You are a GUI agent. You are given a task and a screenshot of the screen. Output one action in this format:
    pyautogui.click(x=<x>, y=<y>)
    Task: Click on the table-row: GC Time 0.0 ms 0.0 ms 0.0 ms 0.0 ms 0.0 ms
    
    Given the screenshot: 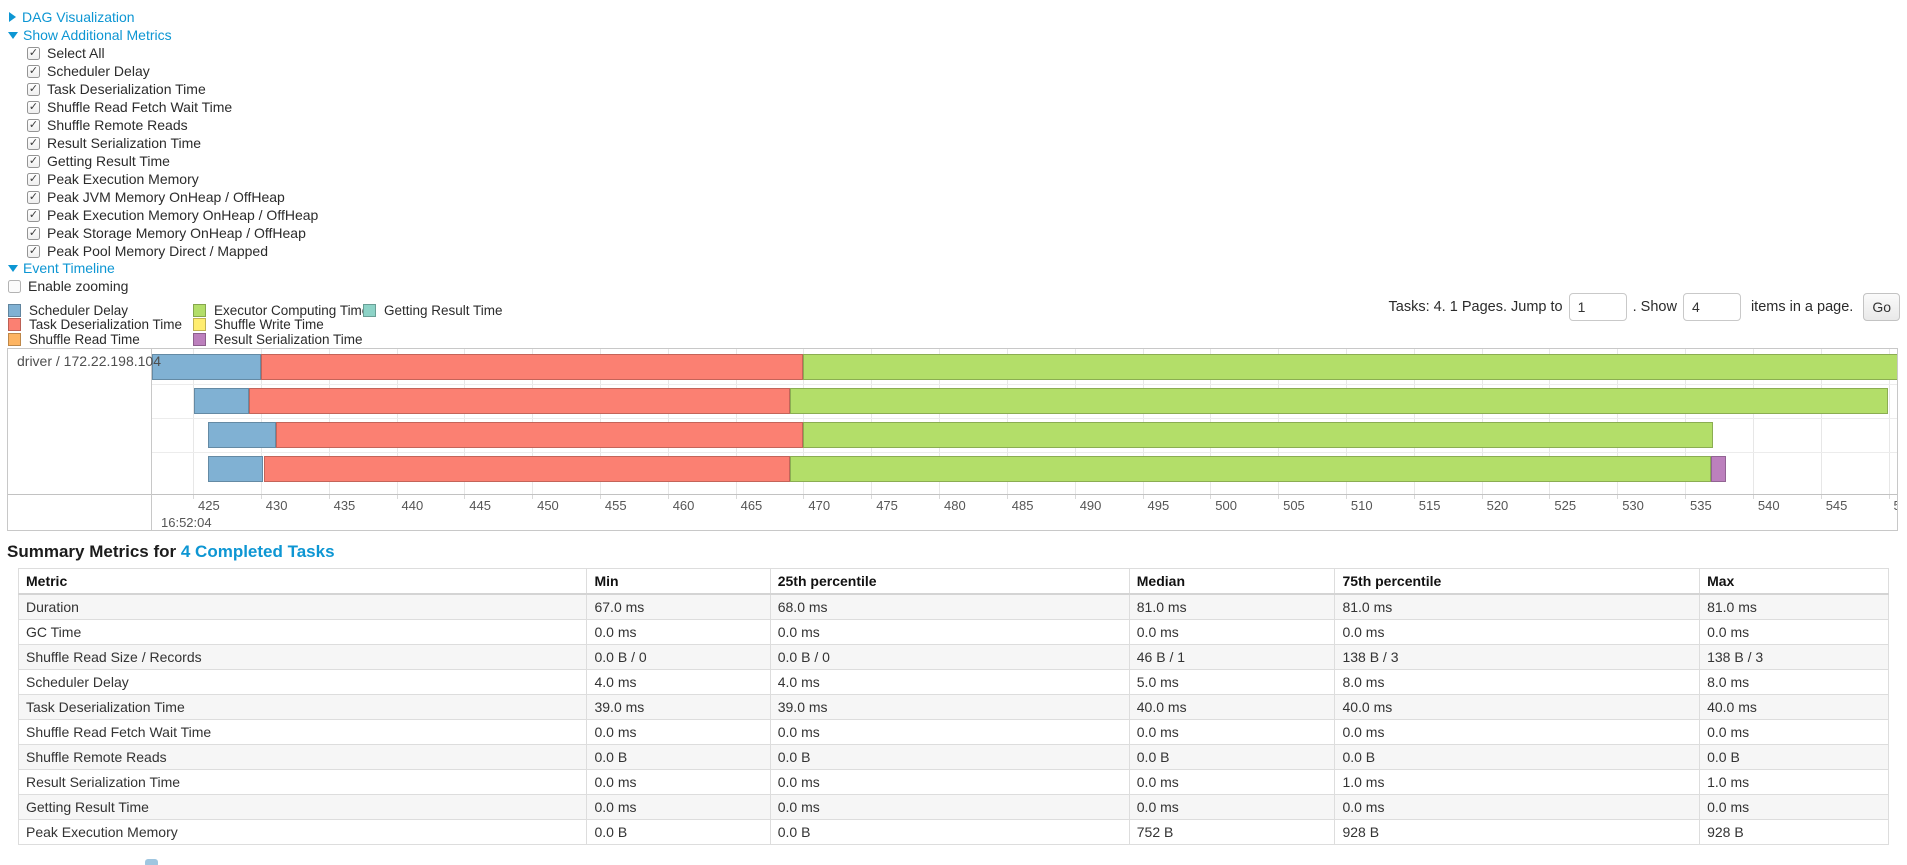 What is the action you would take?
    pyautogui.click(x=953, y=632)
    